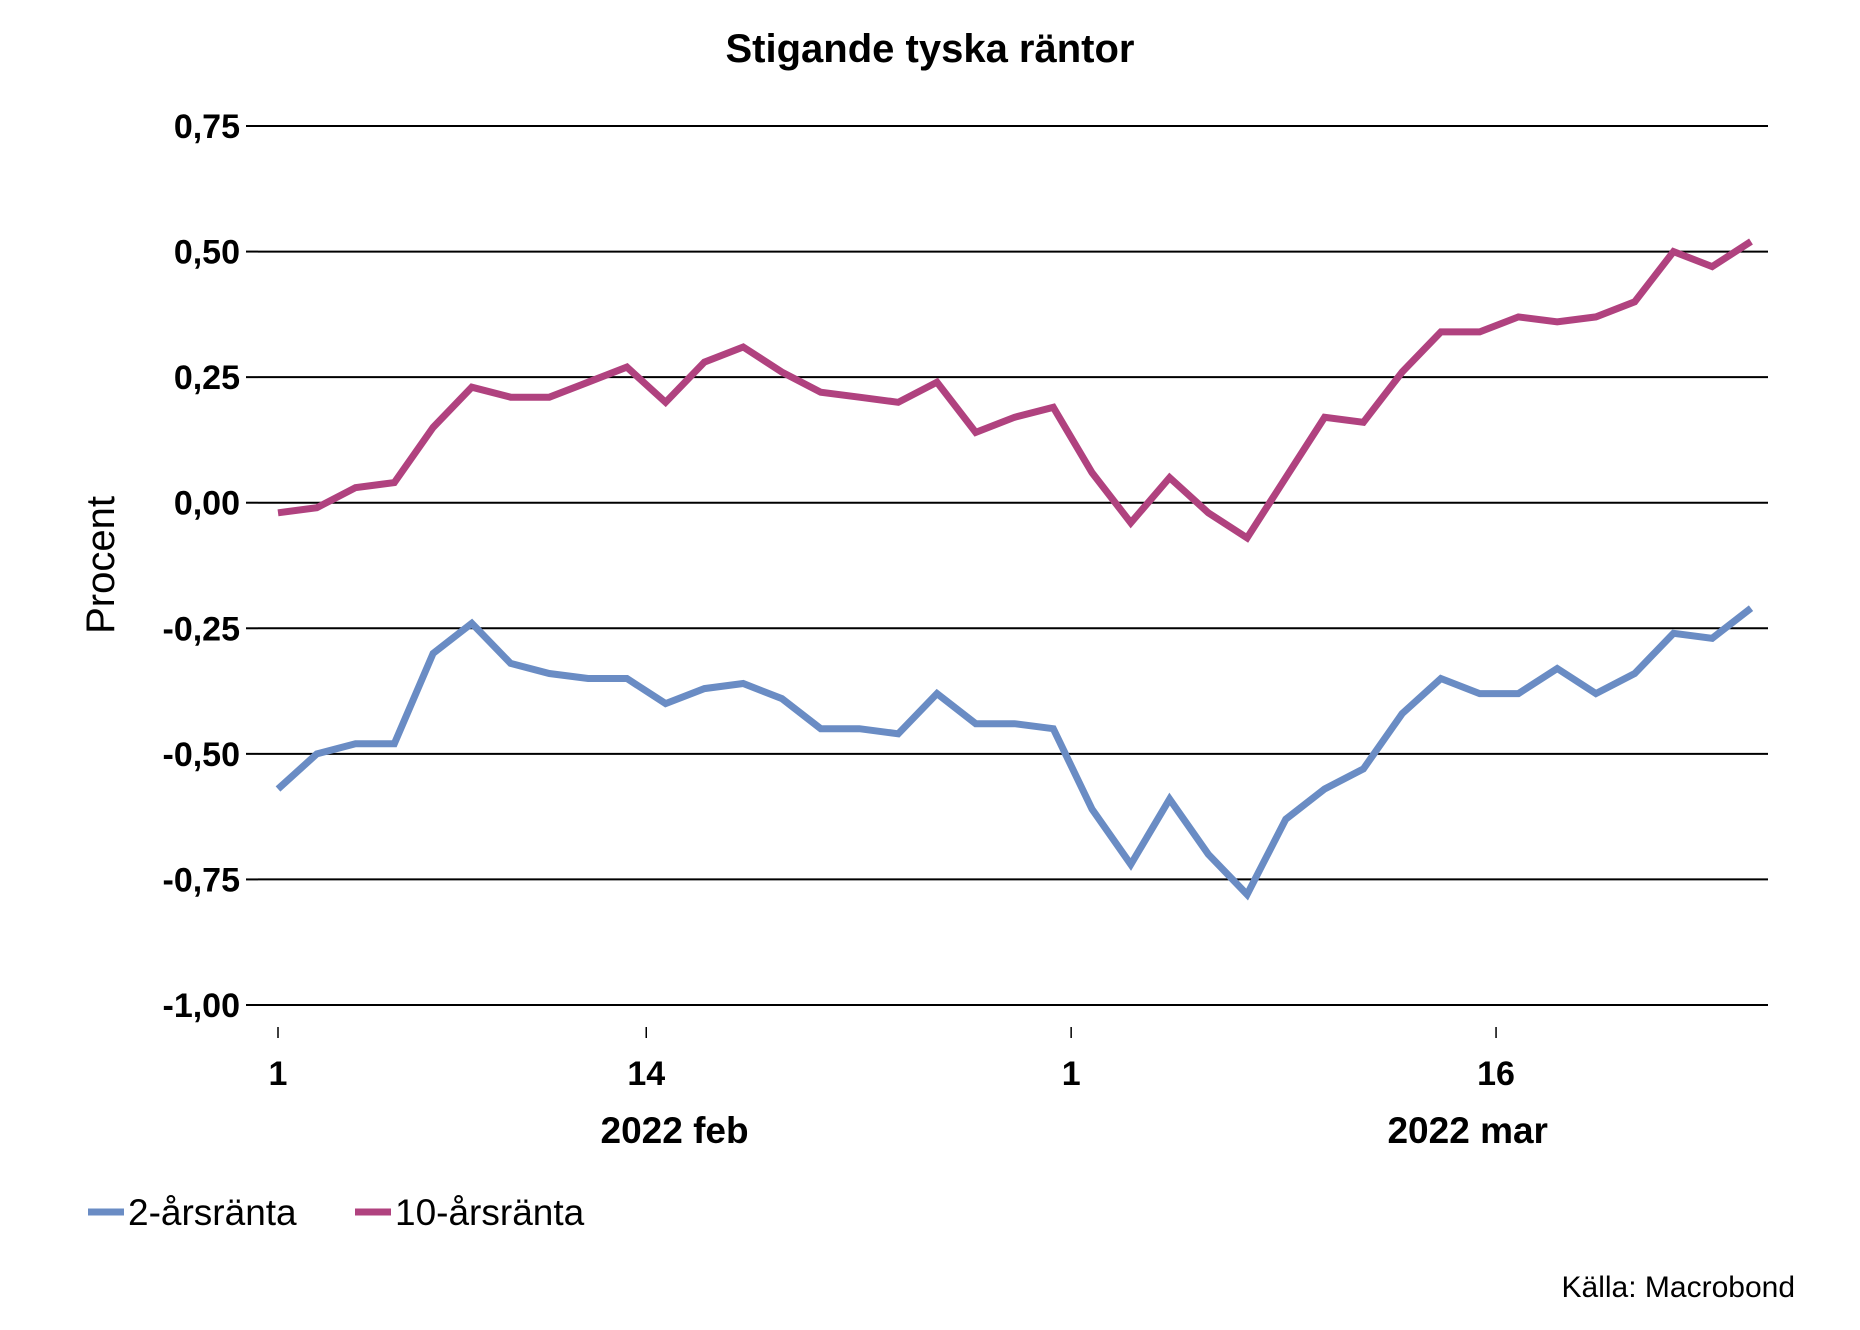 The width and height of the screenshot is (1860, 1330). I want to click on legend-label-10yr: 10-årsränta, so click(490, 1212).